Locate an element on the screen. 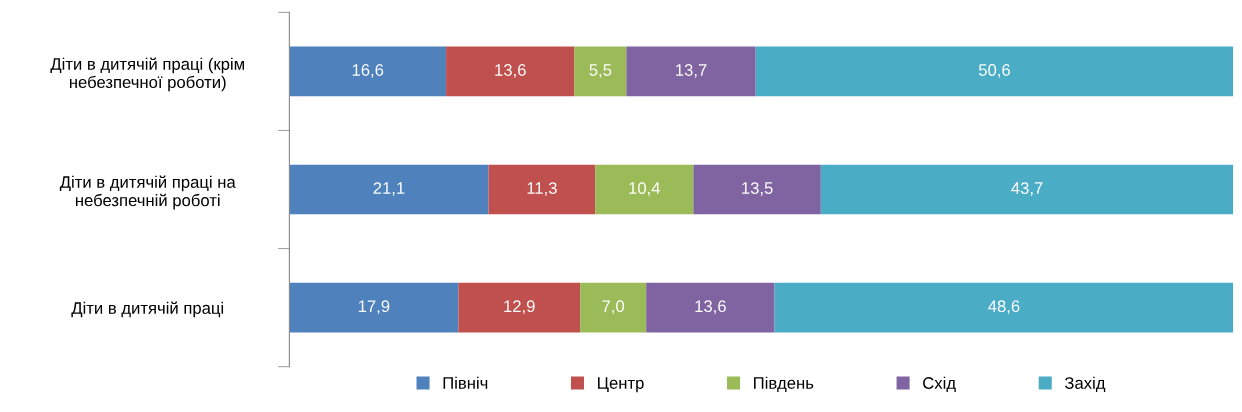 This screenshot has width=1242, height=412. legend-label: Південь is located at coordinates (784, 384).